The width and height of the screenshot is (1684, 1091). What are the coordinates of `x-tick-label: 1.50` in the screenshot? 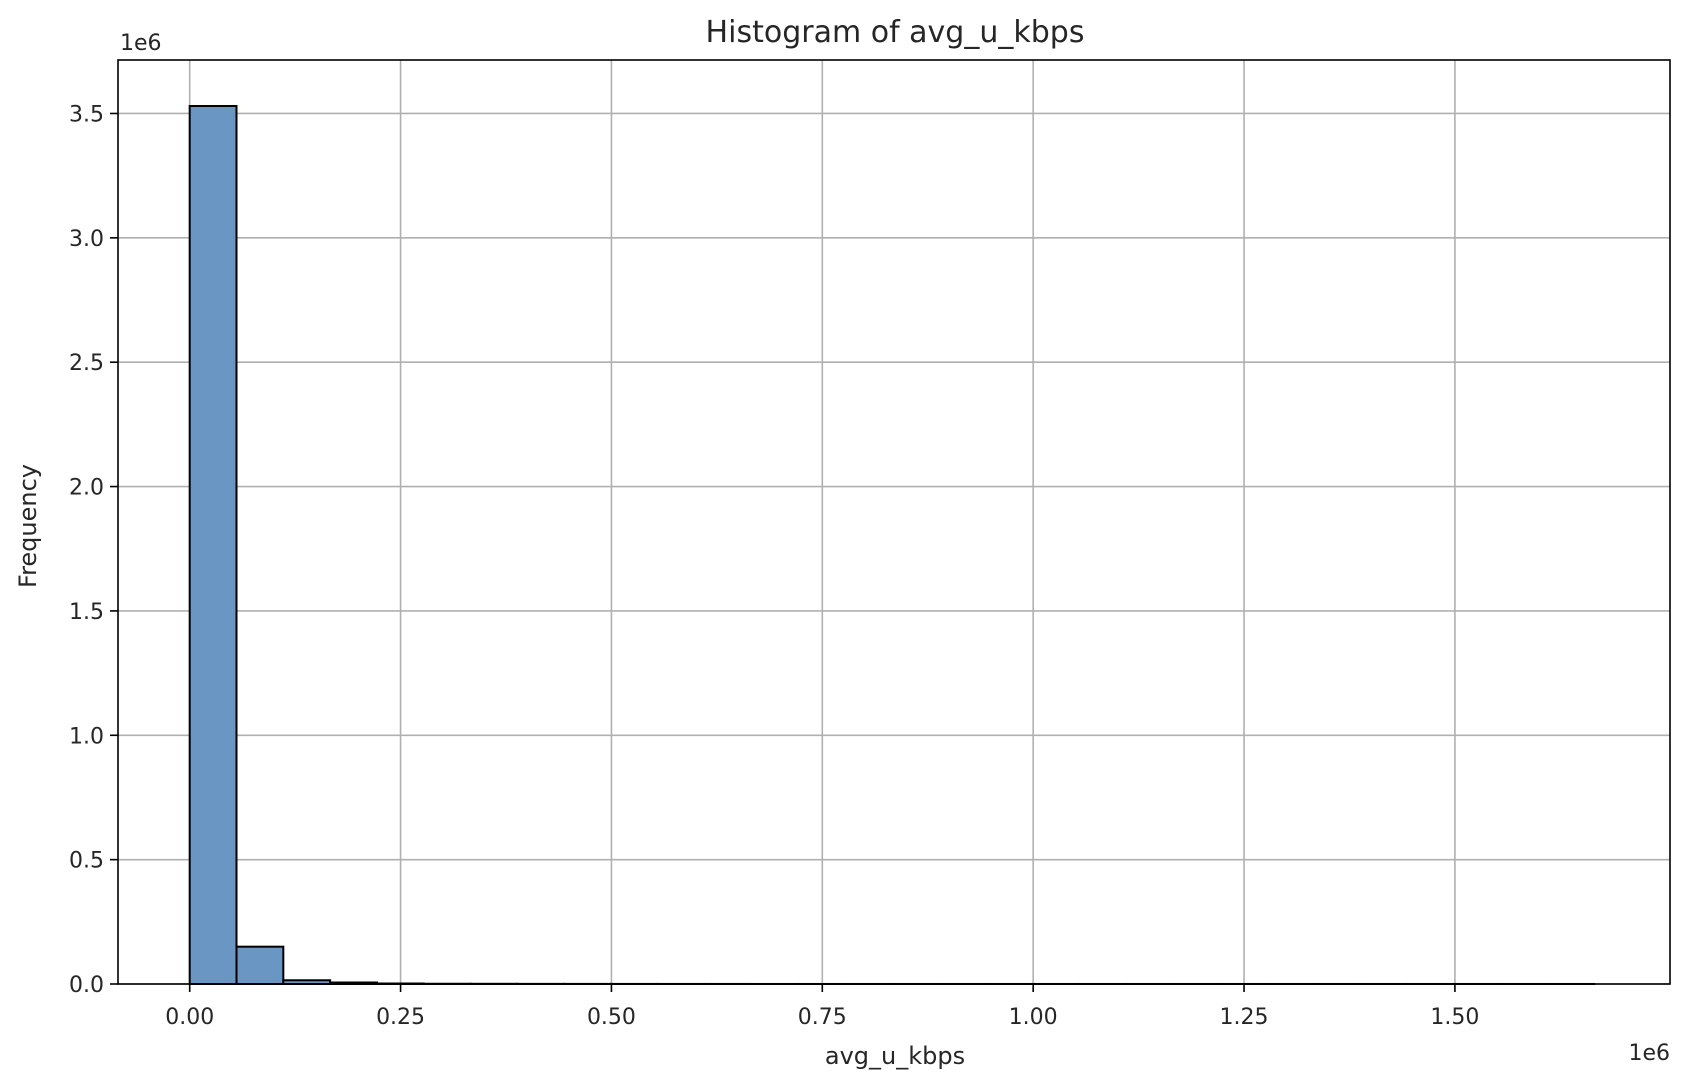 It's located at (1454, 1017).